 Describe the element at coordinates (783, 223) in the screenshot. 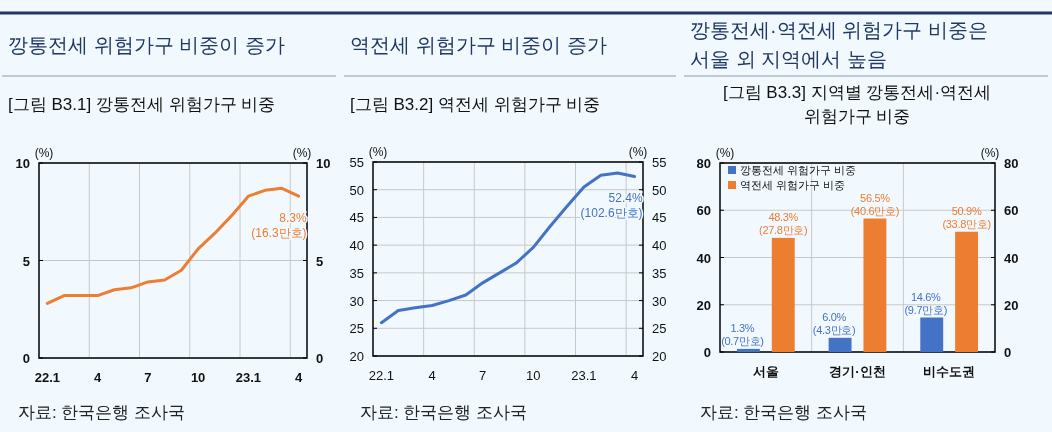

I see `data-label: 48.3% (27.8만호)` at that location.